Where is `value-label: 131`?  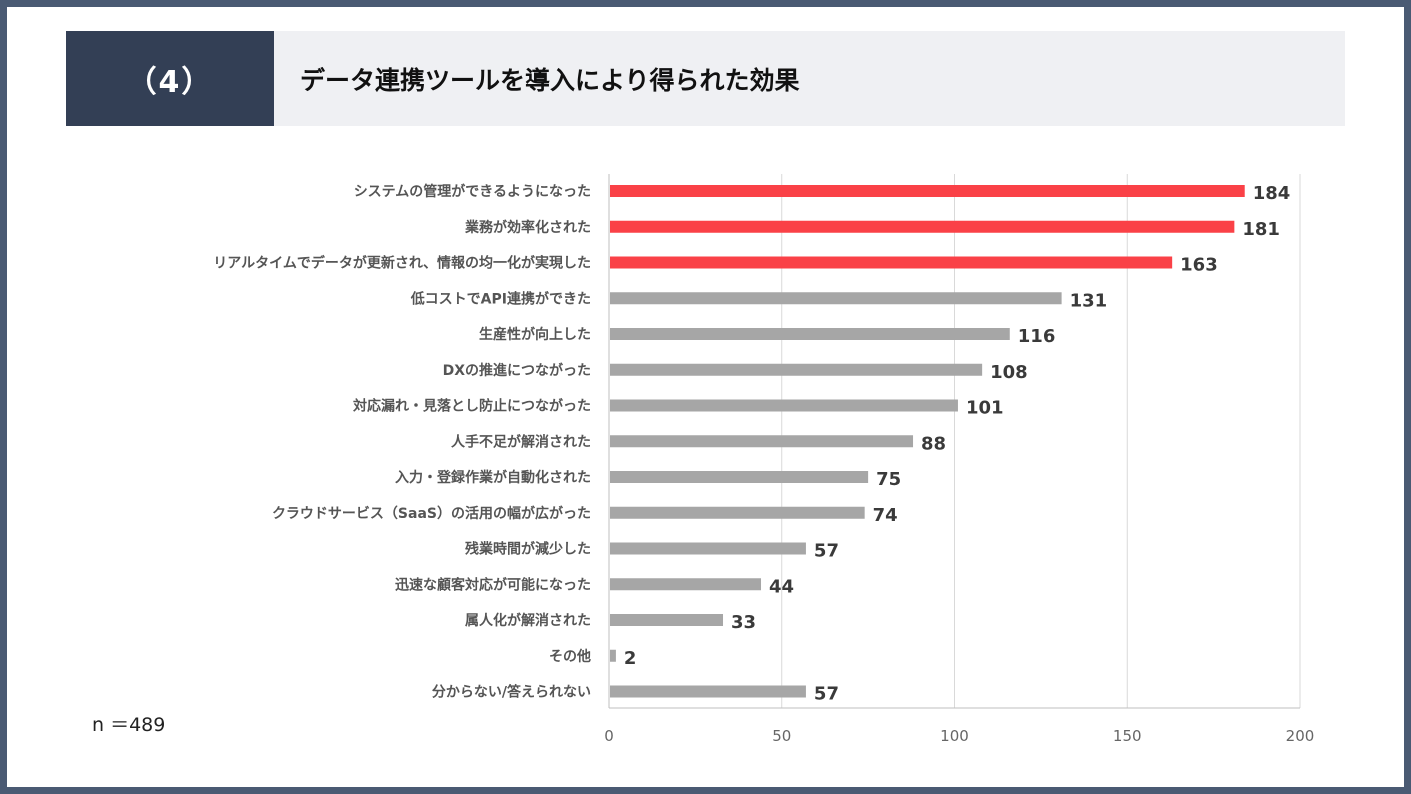 value-label: 131 is located at coordinates (1089, 300).